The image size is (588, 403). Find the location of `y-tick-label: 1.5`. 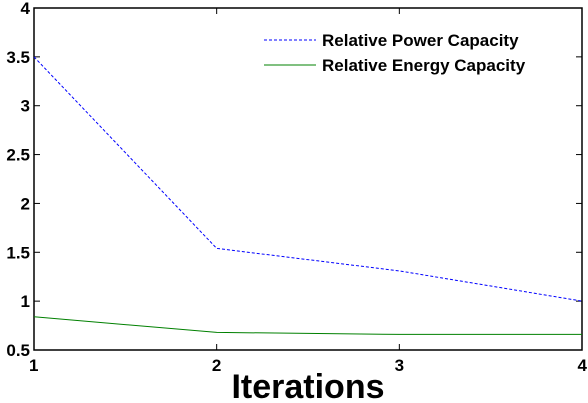

y-tick-label: 1.5 is located at coordinates (18, 252).